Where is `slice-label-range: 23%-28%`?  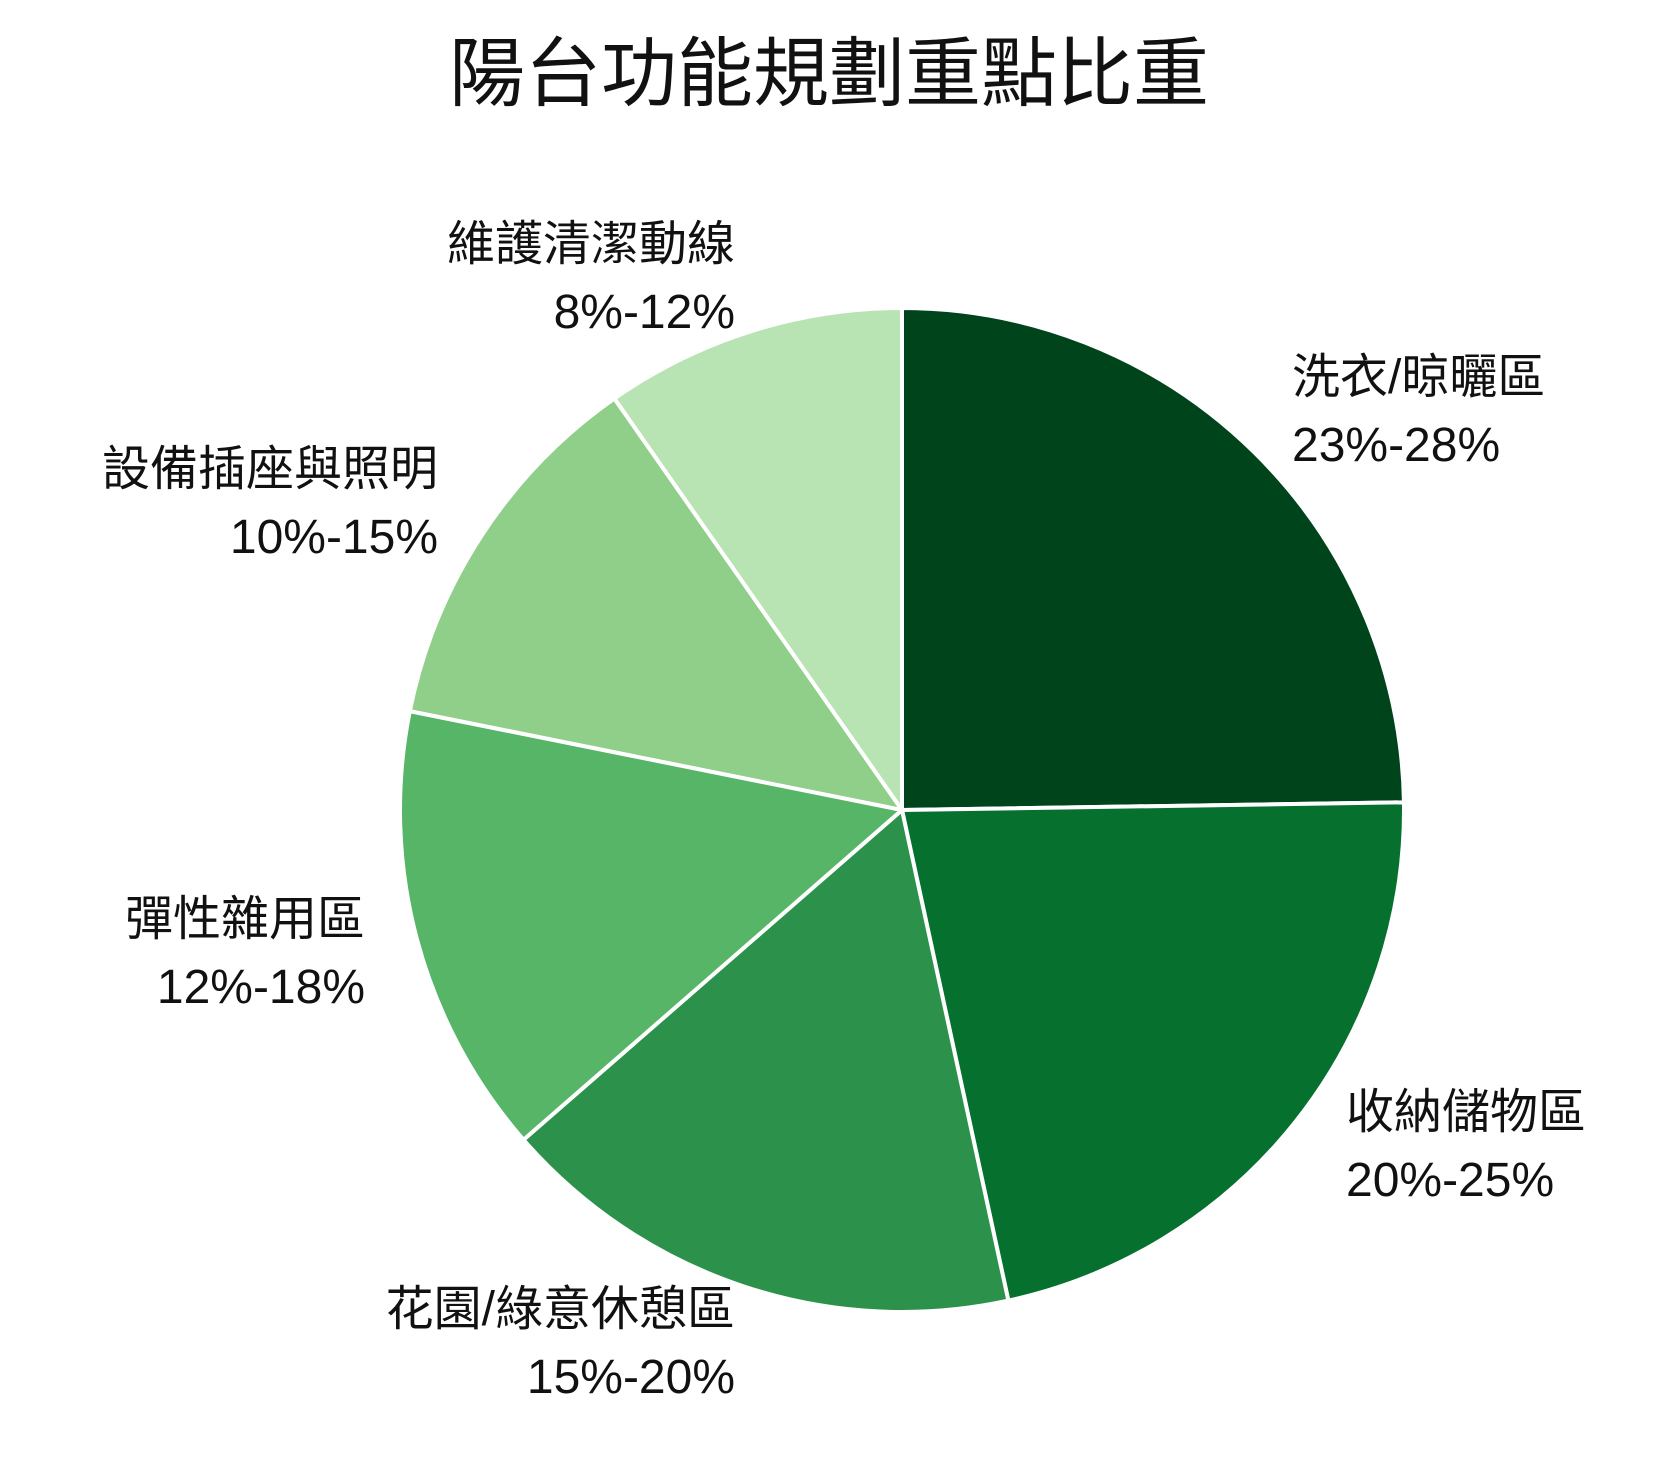
slice-label-range: 23%-28% is located at coordinates (1396, 445).